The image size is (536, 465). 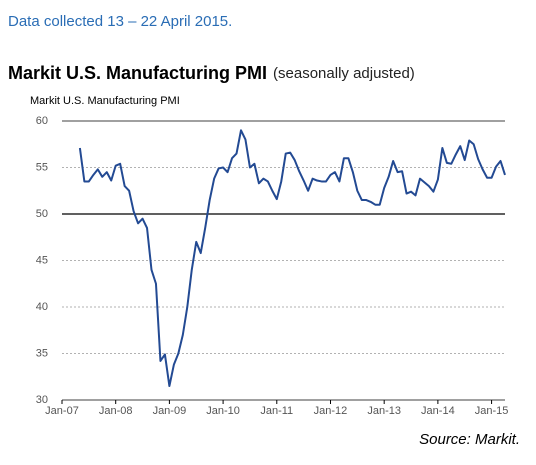 What do you see at coordinates (344, 73) in the screenshot?
I see `chart-subtitle: (seasonally adjusted)` at bounding box center [344, 73].